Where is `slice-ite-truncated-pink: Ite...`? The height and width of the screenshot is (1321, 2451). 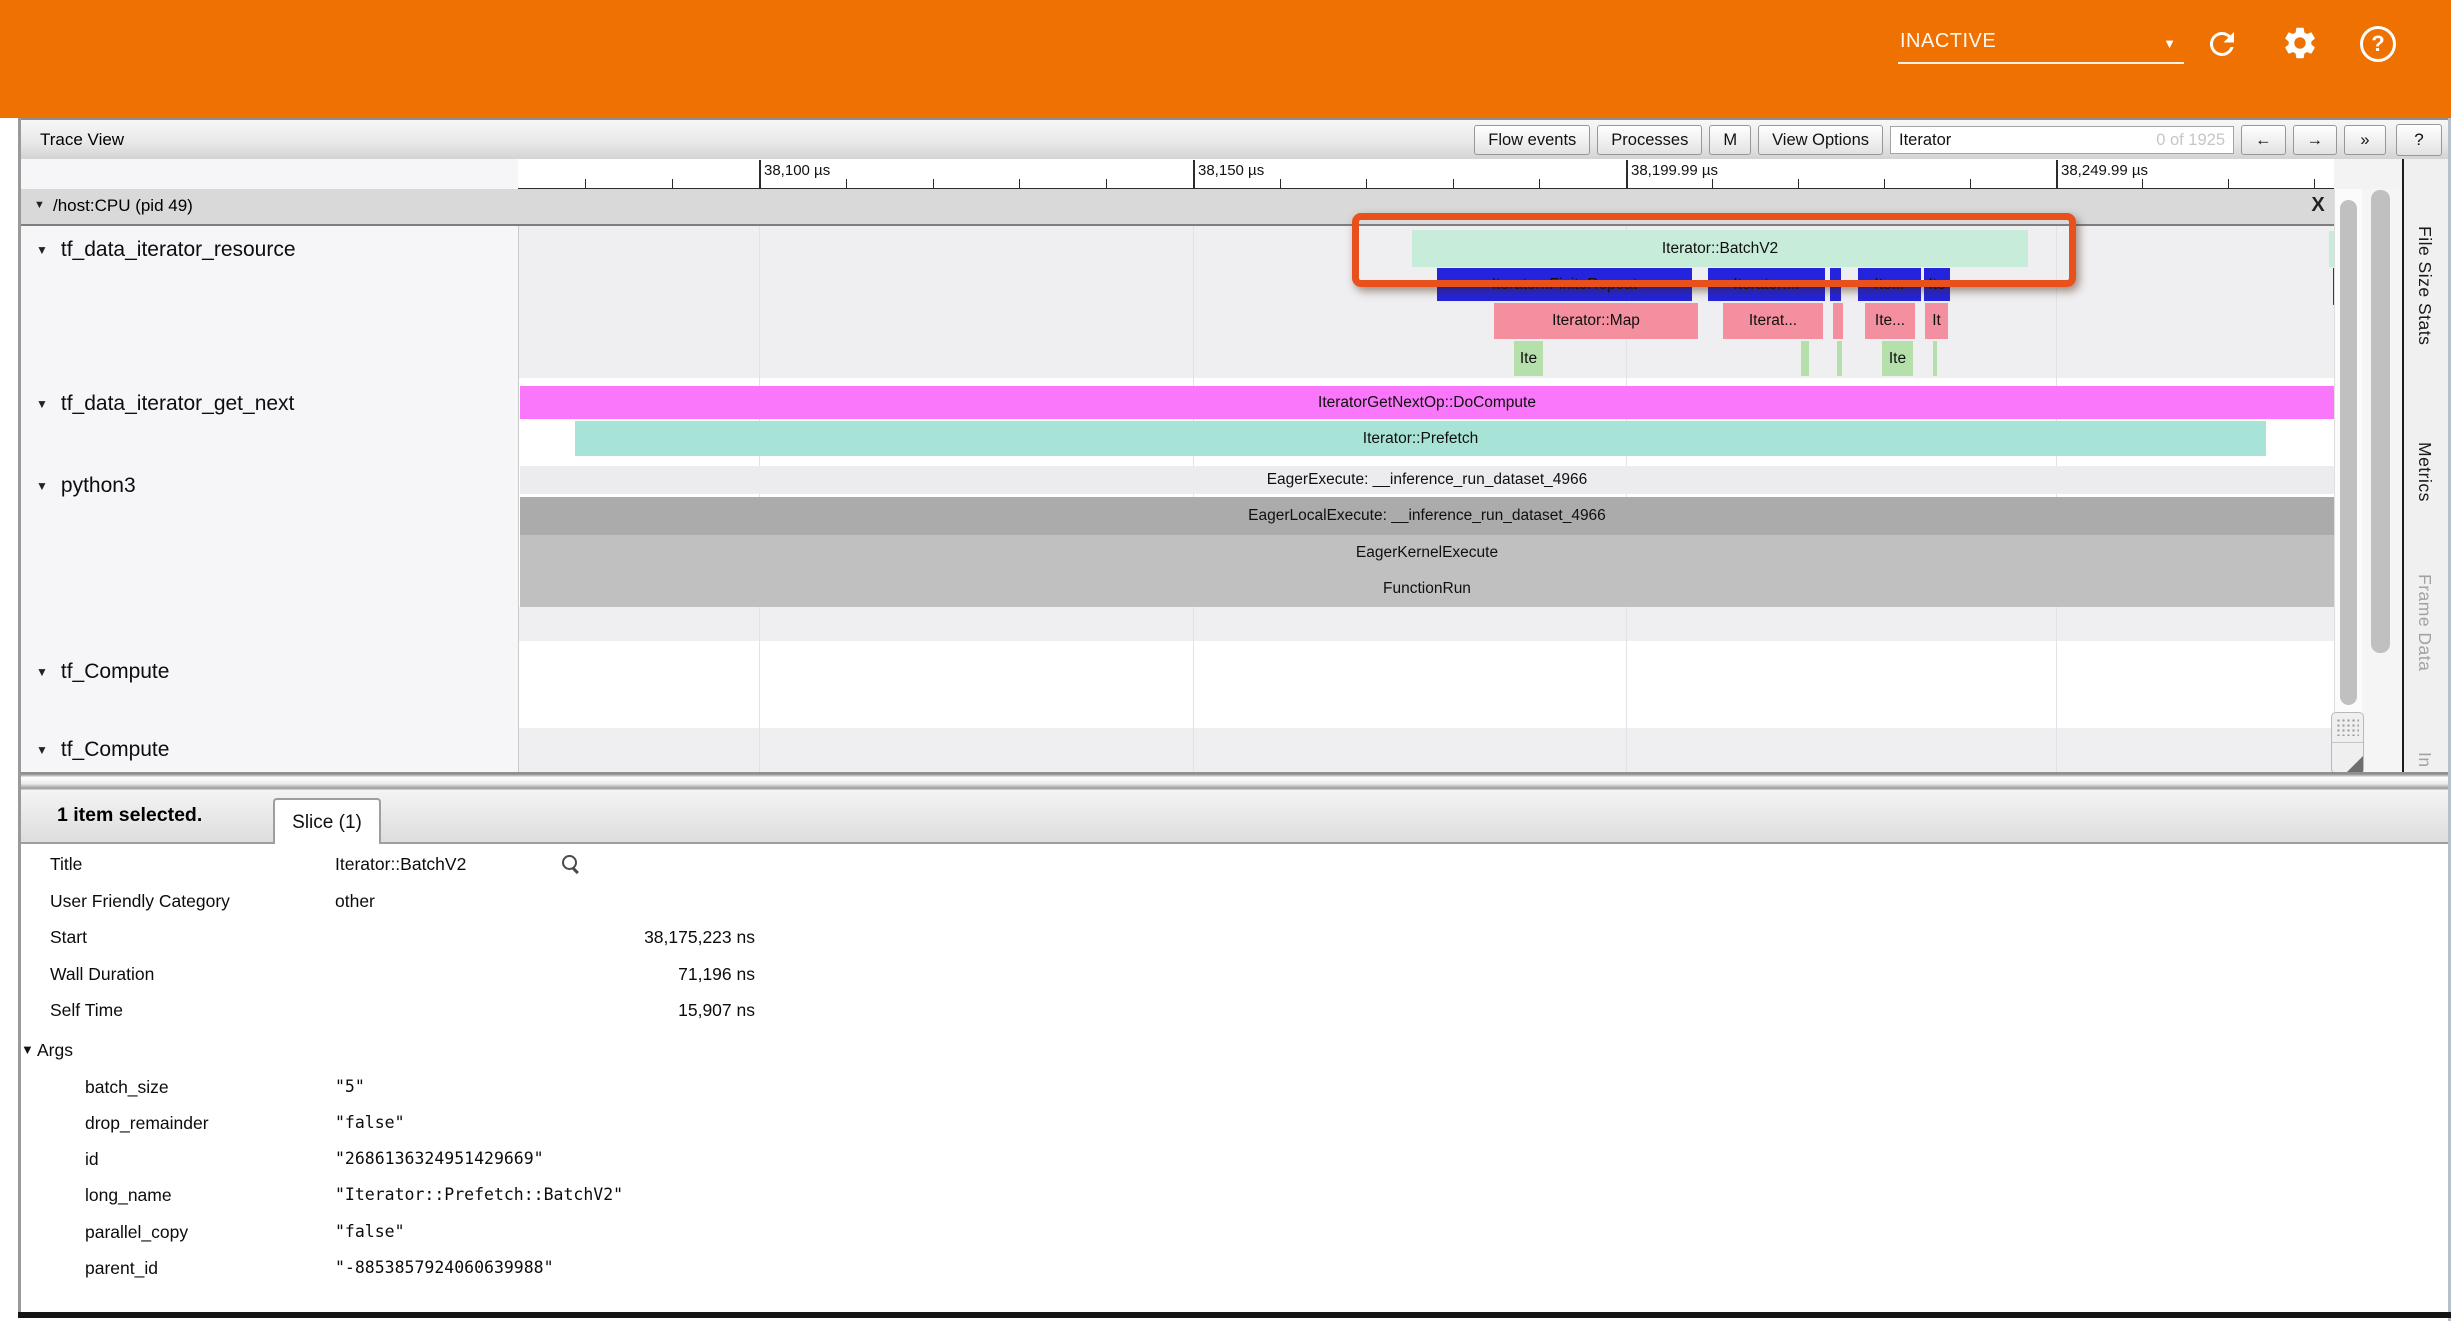
slice-ite-truncated-pink: Ite... is located at coordinates (1890, 321).